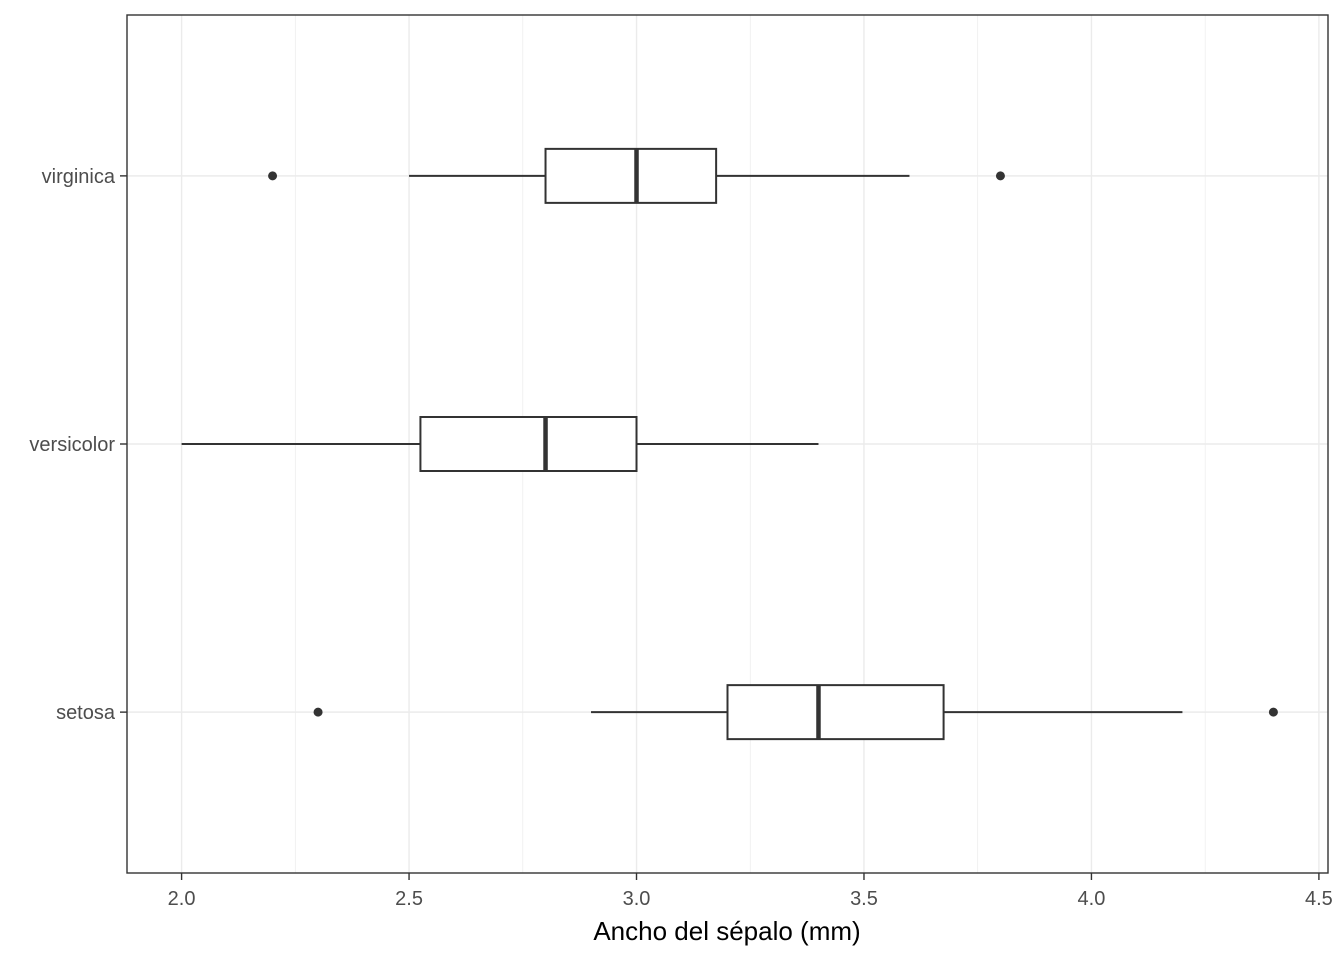 The width and height of the screenshot is (1344, 960). I want to click on x-axis-title: Ancho del sépalo (mm), so click(726, 931).